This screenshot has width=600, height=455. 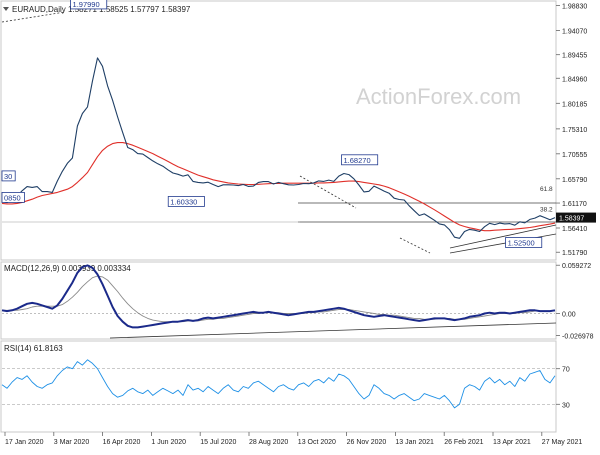 I want to click on price-tick-label: 1.61170, so click(x=574, y=204).